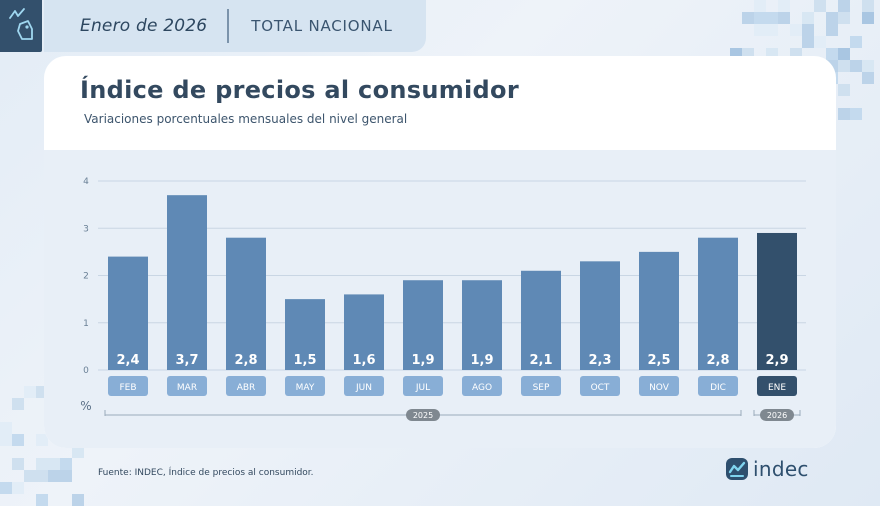 Image resolution: width=880 pixels, height=506 pixels. I want to click on x-tick-label: JUN, so click(363, 388).